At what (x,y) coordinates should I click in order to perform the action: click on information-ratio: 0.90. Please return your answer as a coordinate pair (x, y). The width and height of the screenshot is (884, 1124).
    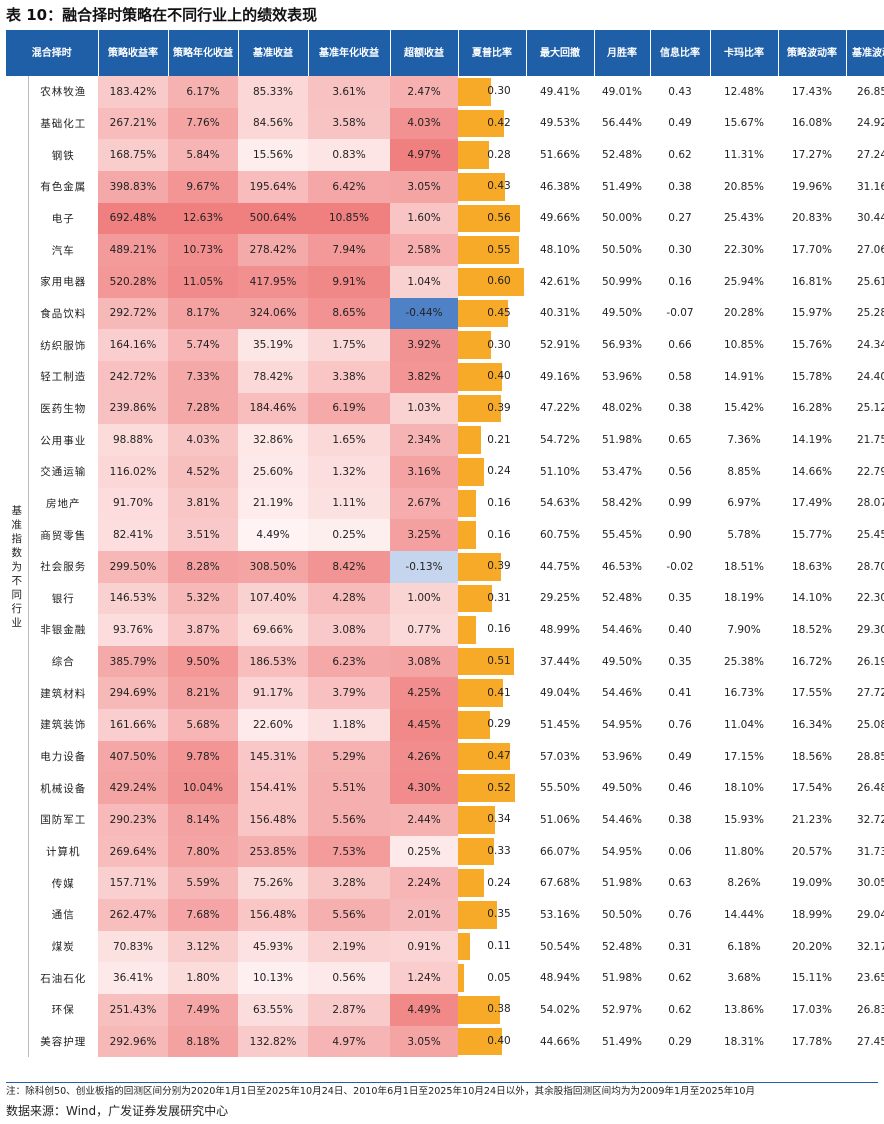
    Looking at the image, I should click on (680, 535).